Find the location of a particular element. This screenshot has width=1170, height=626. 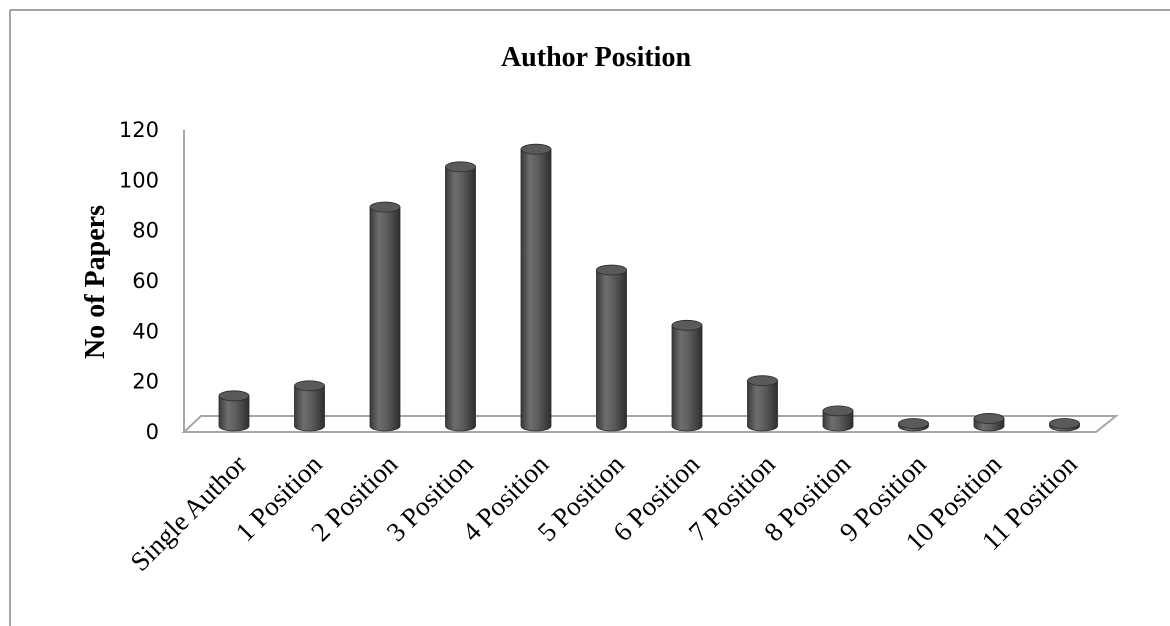

y-tick-label: 100 is located at coordinates (139, 180).